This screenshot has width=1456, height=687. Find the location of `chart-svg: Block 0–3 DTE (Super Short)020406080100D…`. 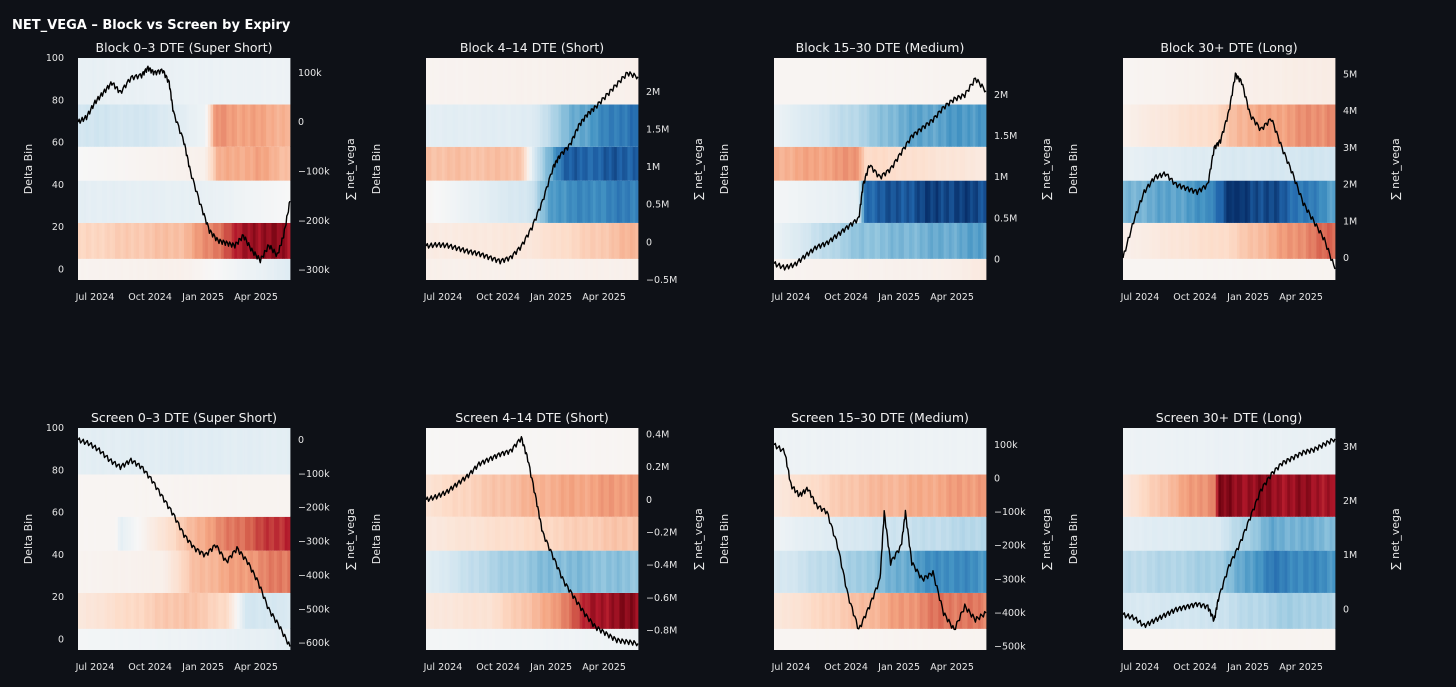

chart-svg: Block 0–3 DTE (Super Short)020406080100D… is located at coordinates (189, 171).